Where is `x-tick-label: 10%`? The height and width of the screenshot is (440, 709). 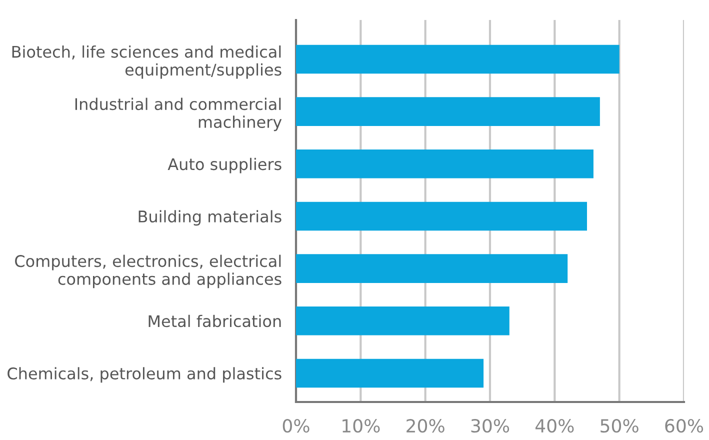
x-tick-label: 10% is located at coordinates (361, 425).